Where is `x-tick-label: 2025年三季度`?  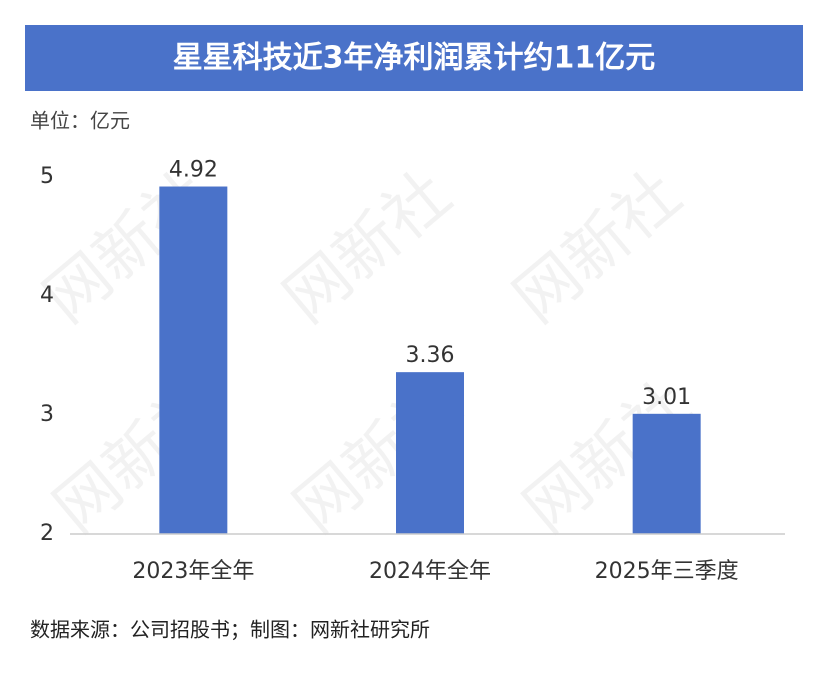 x-tick-label: 2025年三季度 is located at coordinates (667, 571).